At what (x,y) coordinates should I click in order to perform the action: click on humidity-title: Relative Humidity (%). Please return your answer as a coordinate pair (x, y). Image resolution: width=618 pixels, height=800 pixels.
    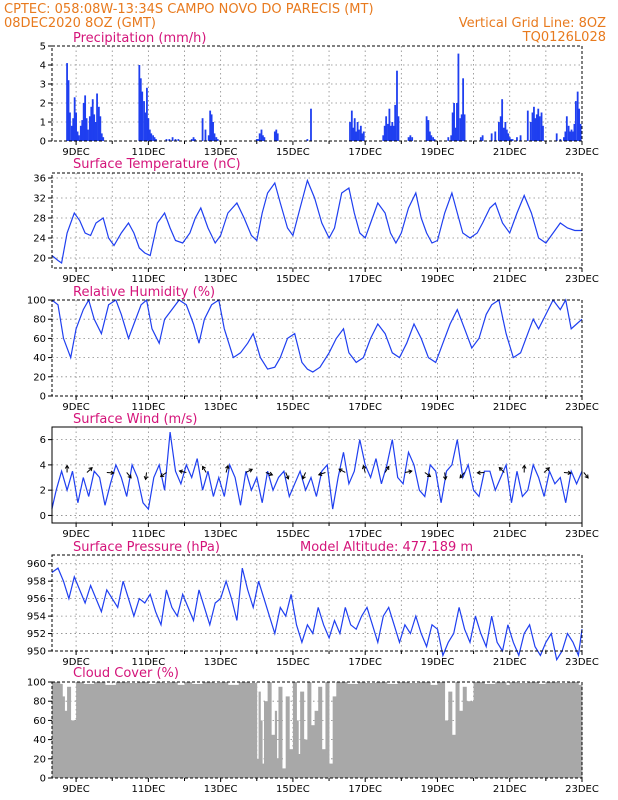
    Looking at the image, I should click on (144, 292).